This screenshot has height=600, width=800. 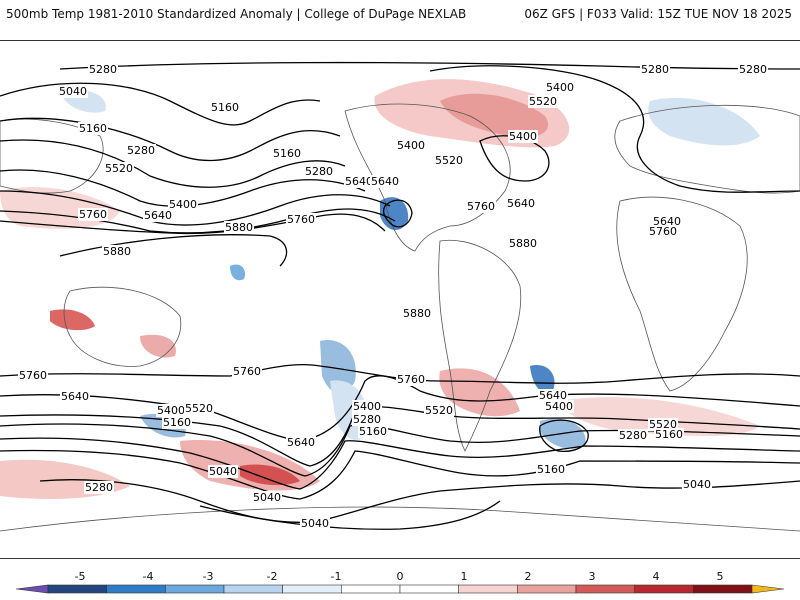 What do you see at coordinates (208, 576) in the screenshot?
I see `legend-tick: -3` at bounding box center [208, 576].